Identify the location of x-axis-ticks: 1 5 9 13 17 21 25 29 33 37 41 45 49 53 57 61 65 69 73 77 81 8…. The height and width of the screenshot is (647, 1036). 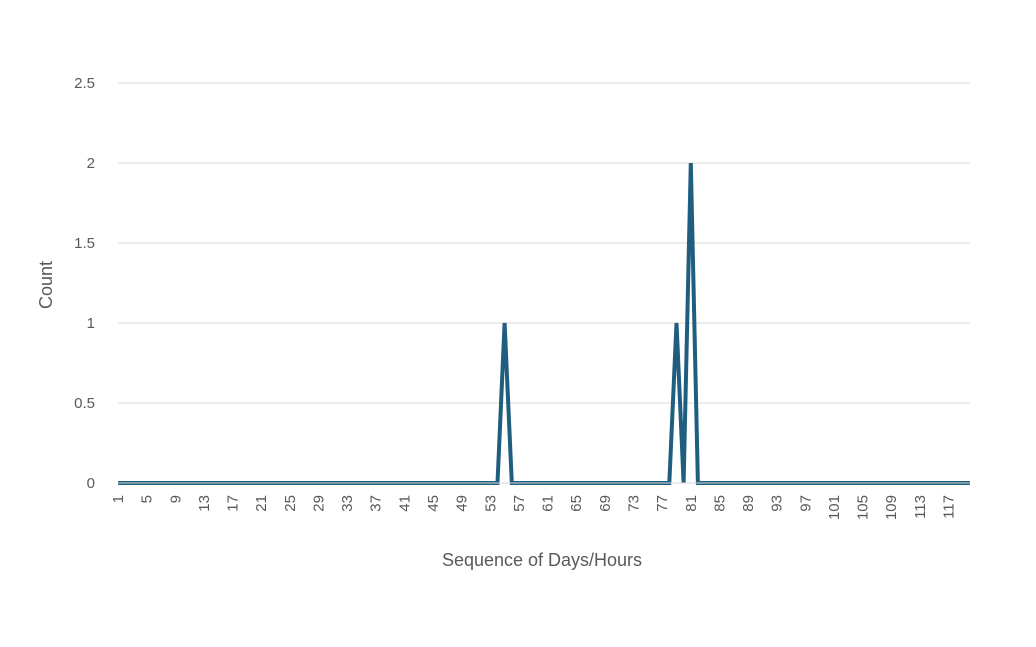
(534, 507).